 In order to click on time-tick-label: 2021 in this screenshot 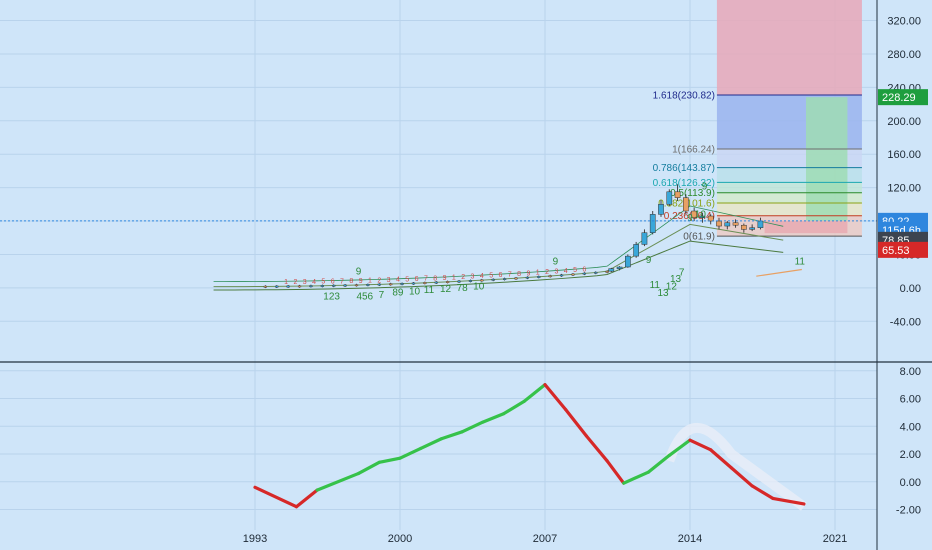, I will do `click(835, 539)`.